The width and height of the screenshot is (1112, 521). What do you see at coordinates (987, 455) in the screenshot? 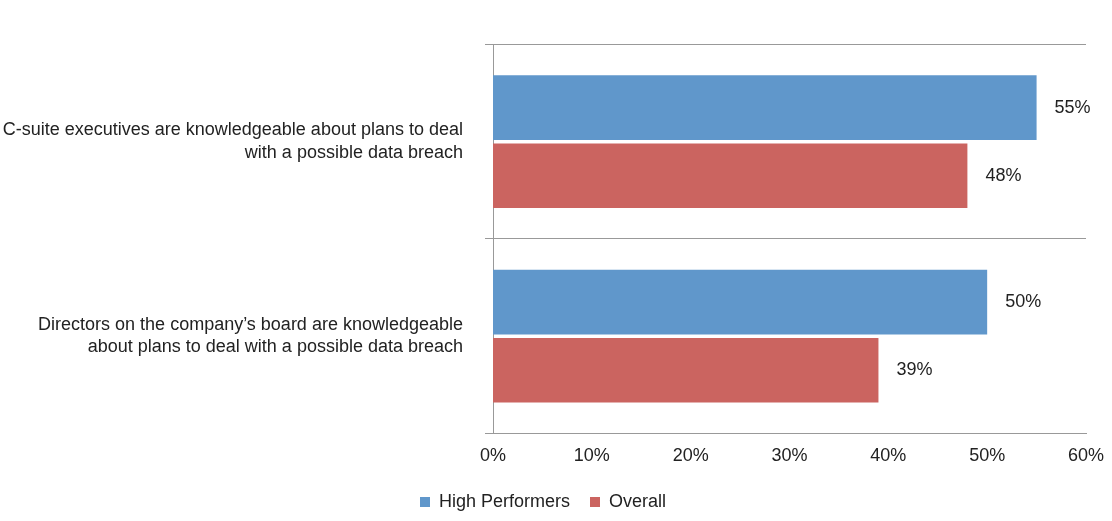
I see `x-tick-label: 50%` at bounding box center [987, 455].